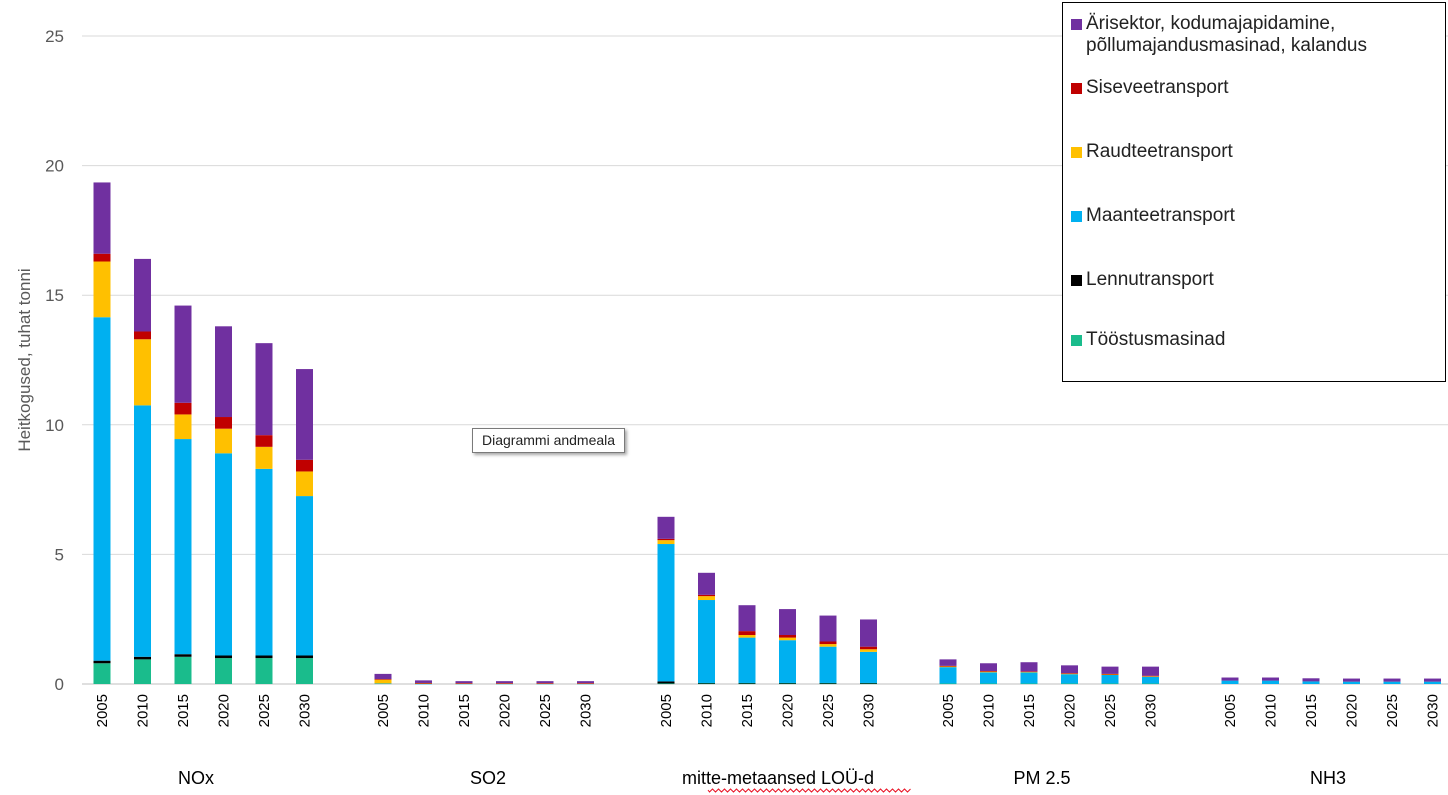  What do you see at coordinates (1257, 280) in the screenshot?
I see `legend-item: Lennutransport` at bounding box center [1257, 280].